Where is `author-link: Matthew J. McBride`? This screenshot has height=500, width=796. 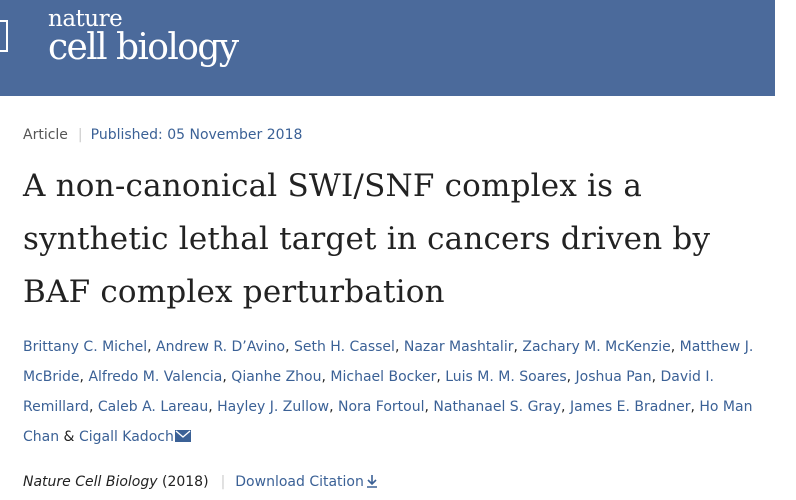 author-link: Matthew J. McBride is located at coordinates (388, 362).